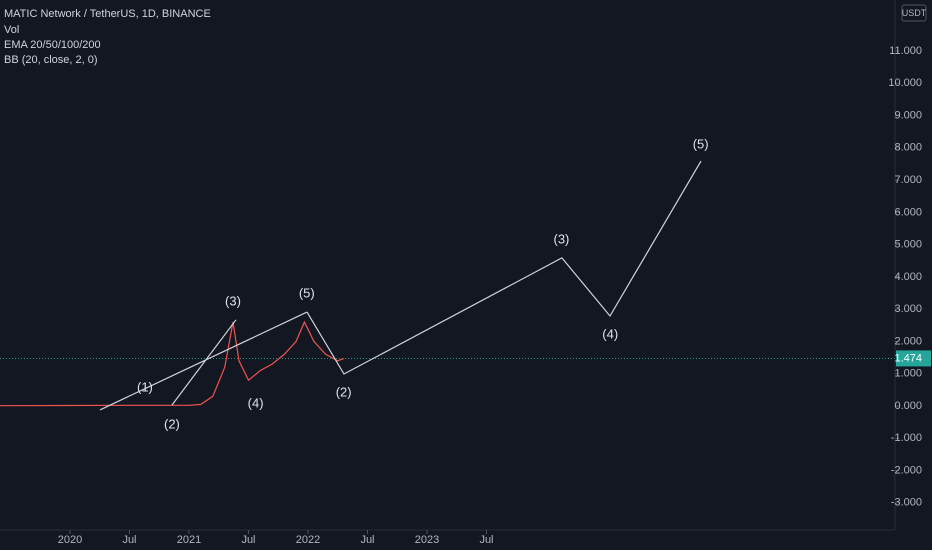 The height and width of the screenshot is (550, 932). Describe the element at coordinates (908, 277) in the screenshot. I see `y-tick-label: 4.000` at that location.